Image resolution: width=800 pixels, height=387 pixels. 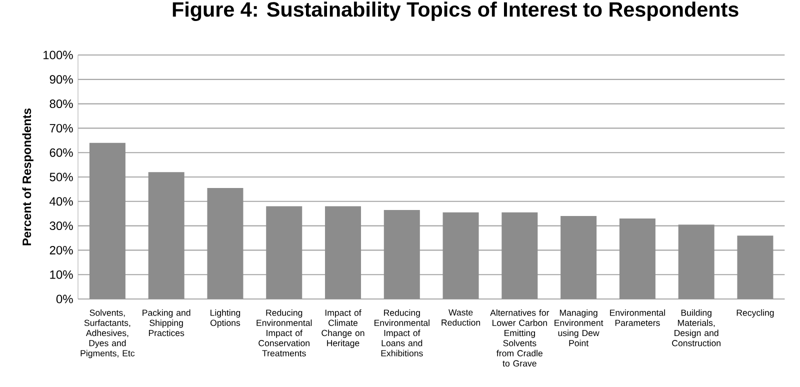 I want to click on chart-title: Figure 4: Sustainability Topics of Interest to Respondents, so click(x=455, y=11).